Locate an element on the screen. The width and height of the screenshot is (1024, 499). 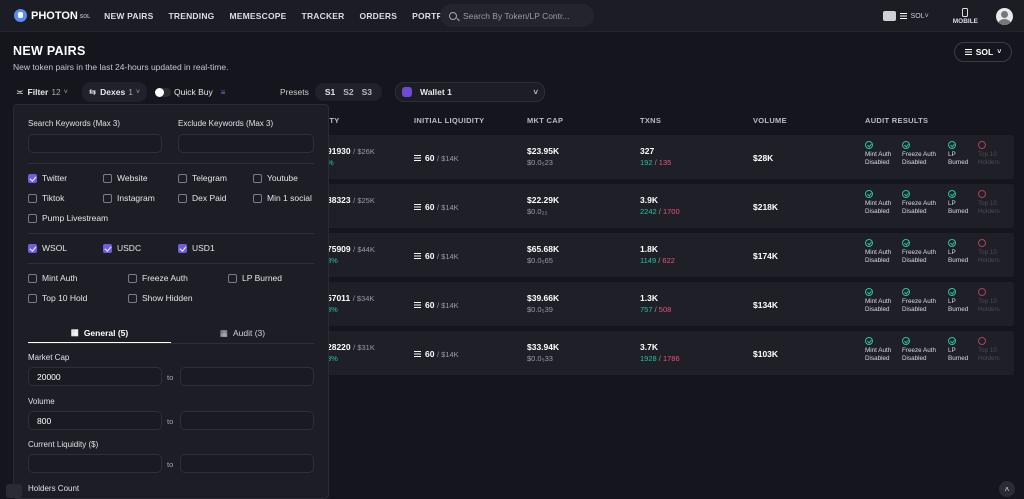
volume-max-input is located at coordinates (247, 420).